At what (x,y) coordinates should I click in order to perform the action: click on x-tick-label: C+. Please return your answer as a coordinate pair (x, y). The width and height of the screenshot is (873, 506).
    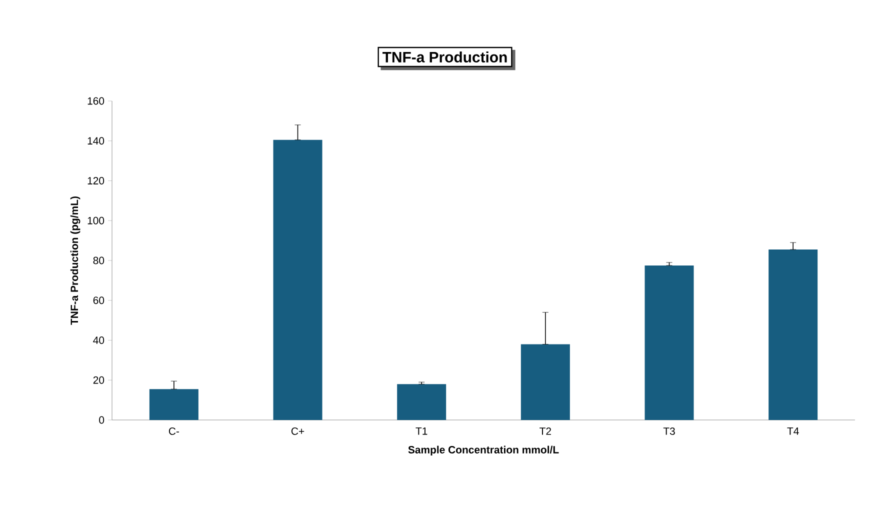
    Looking at the image, I should click on (297, 431).